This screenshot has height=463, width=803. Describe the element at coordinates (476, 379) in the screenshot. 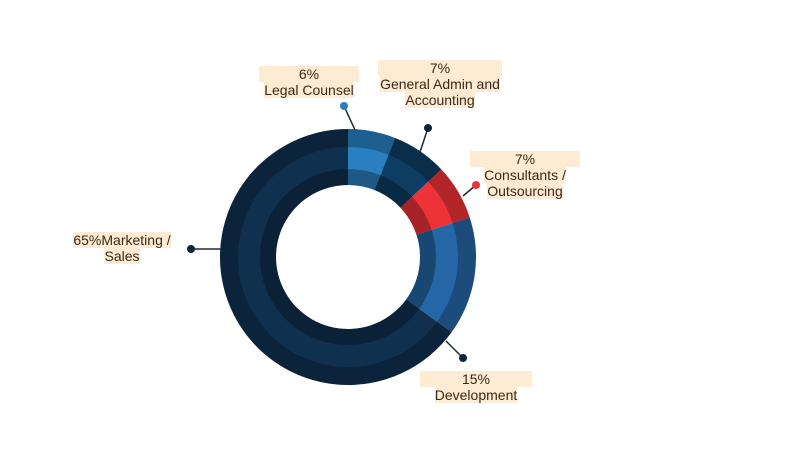

I see `value-label: 15%` at that location.